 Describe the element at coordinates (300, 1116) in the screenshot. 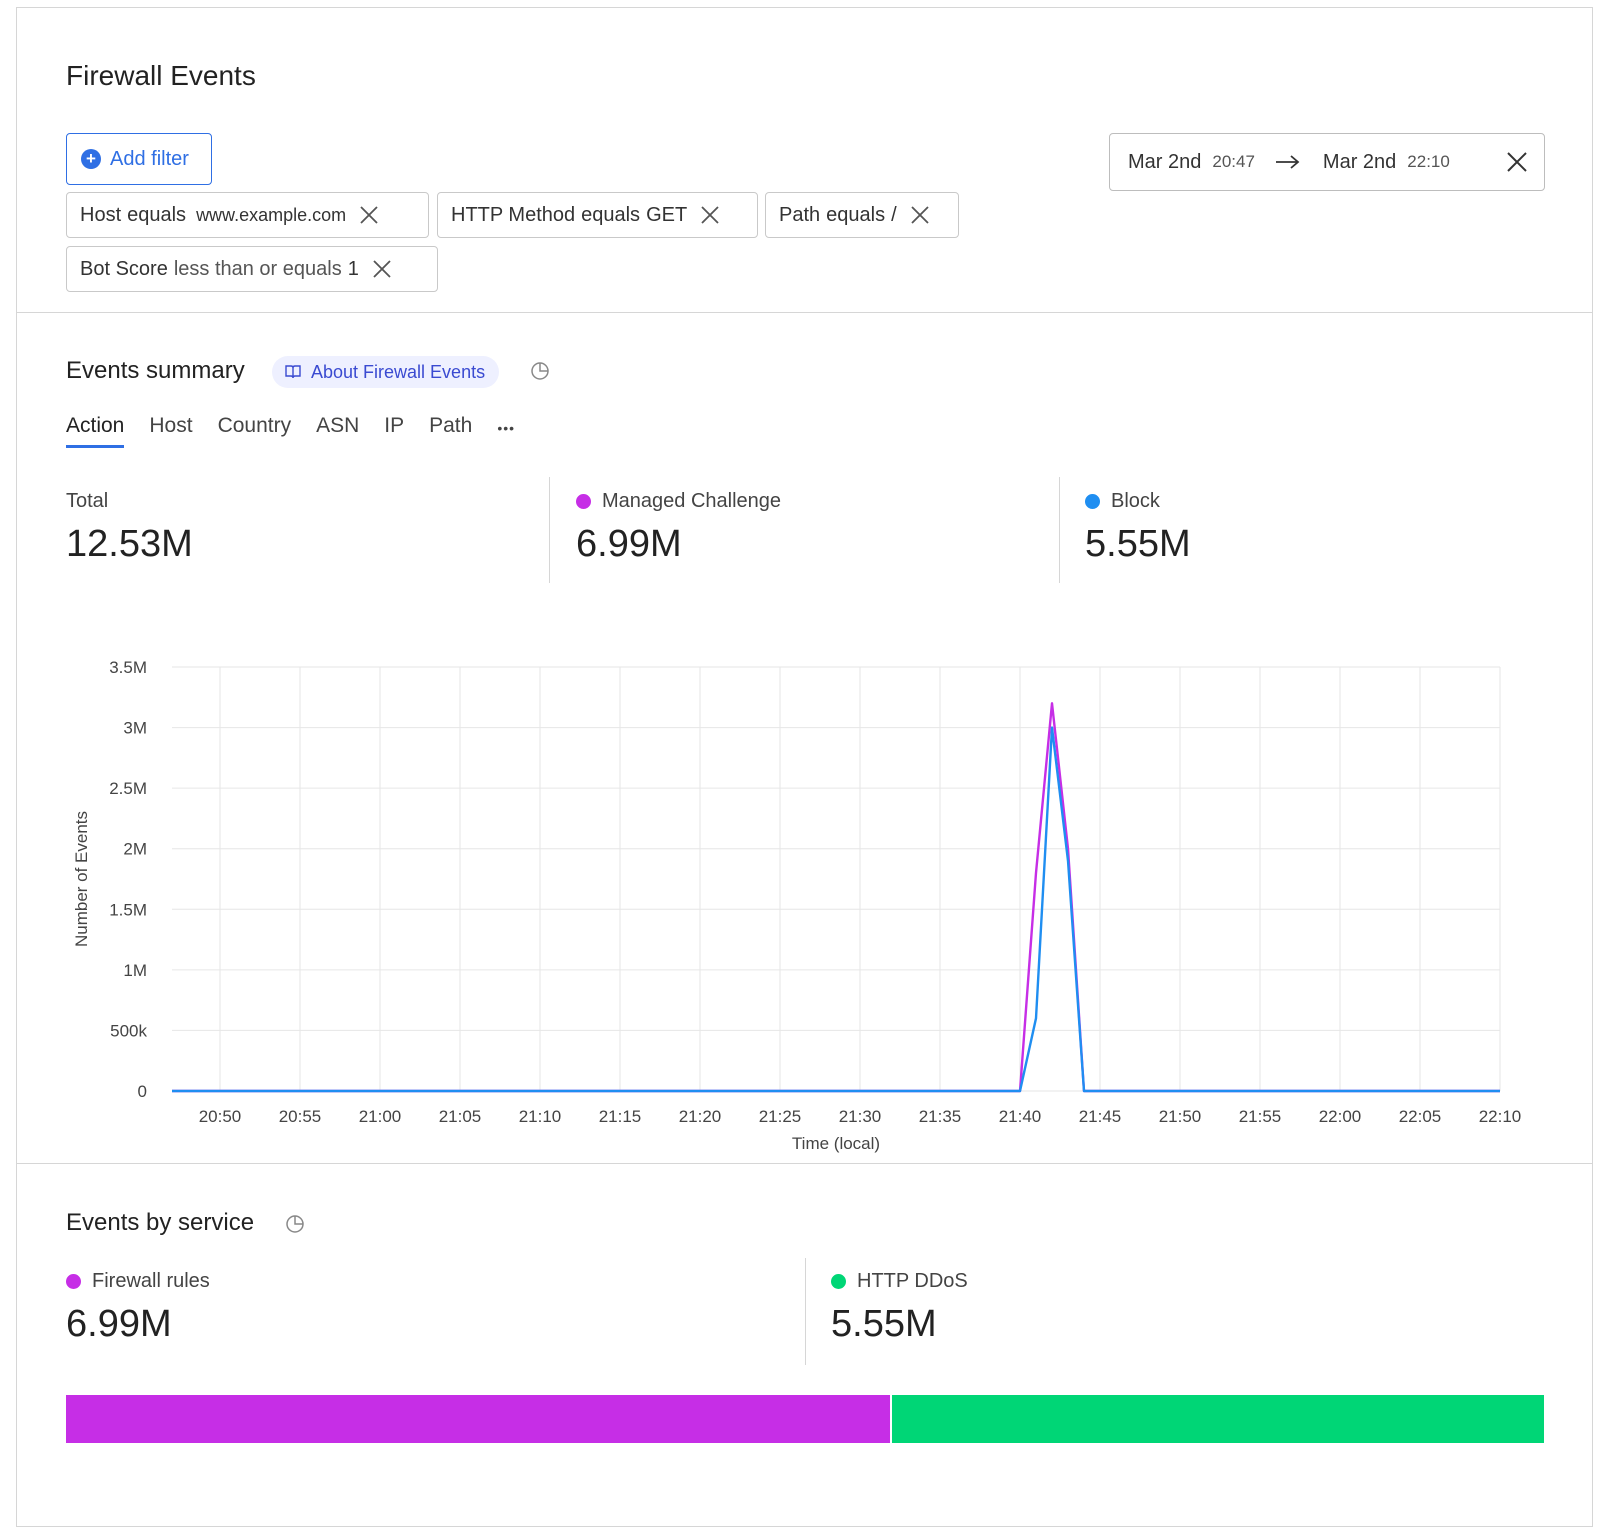

I see `x-tick-label: 20:55` at that location.